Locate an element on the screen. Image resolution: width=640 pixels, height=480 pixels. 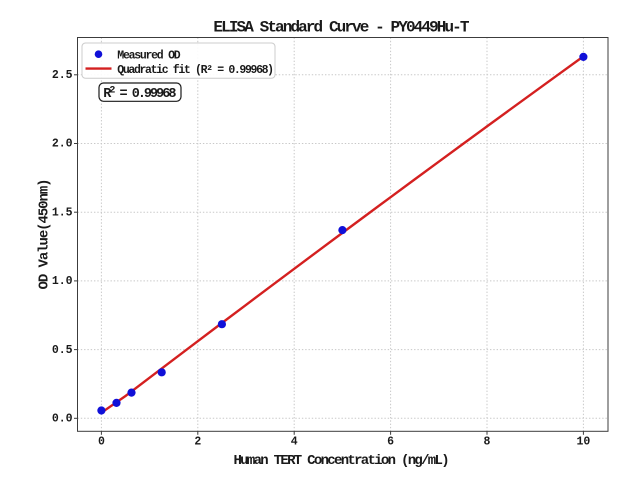
svg-text: OD Value(450nm) is located at coordinates (45, 235).